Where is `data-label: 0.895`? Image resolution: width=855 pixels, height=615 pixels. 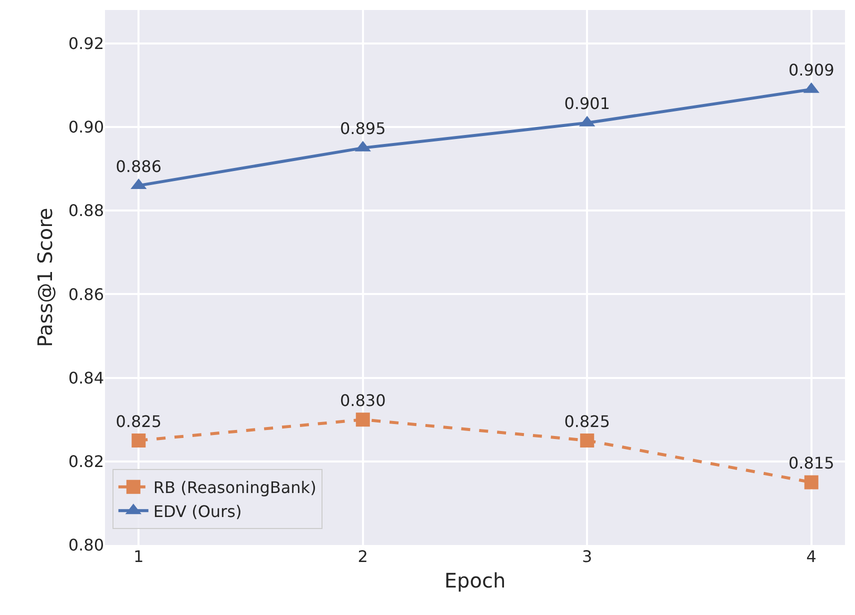
data-label: 0.895 is located at coordinates (363, 128).